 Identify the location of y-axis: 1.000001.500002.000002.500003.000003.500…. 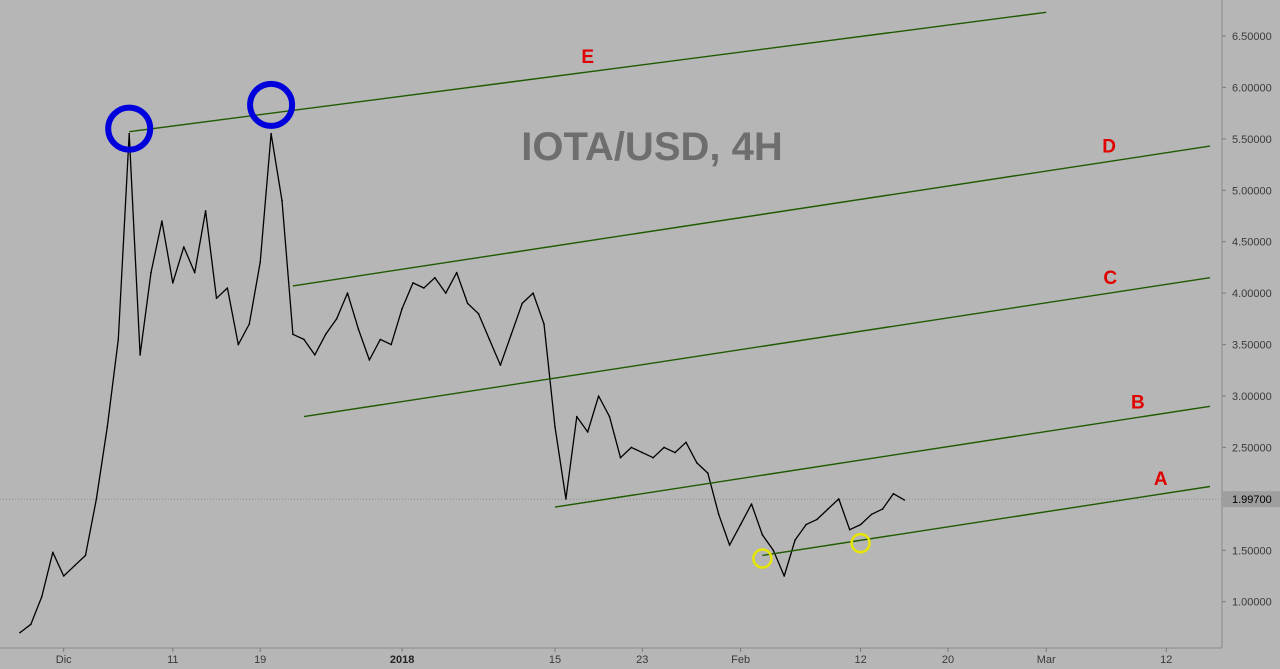
(1247, 320).